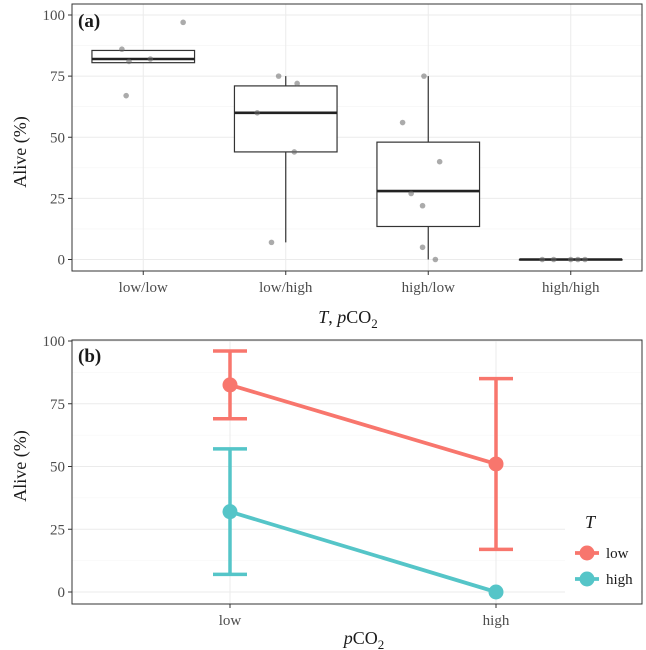 Image resolution: width=646 pixels, height=650 pixels. Describe the element at coordinates (285, 159) in the screenshot. I see `box-low/high` at that location.